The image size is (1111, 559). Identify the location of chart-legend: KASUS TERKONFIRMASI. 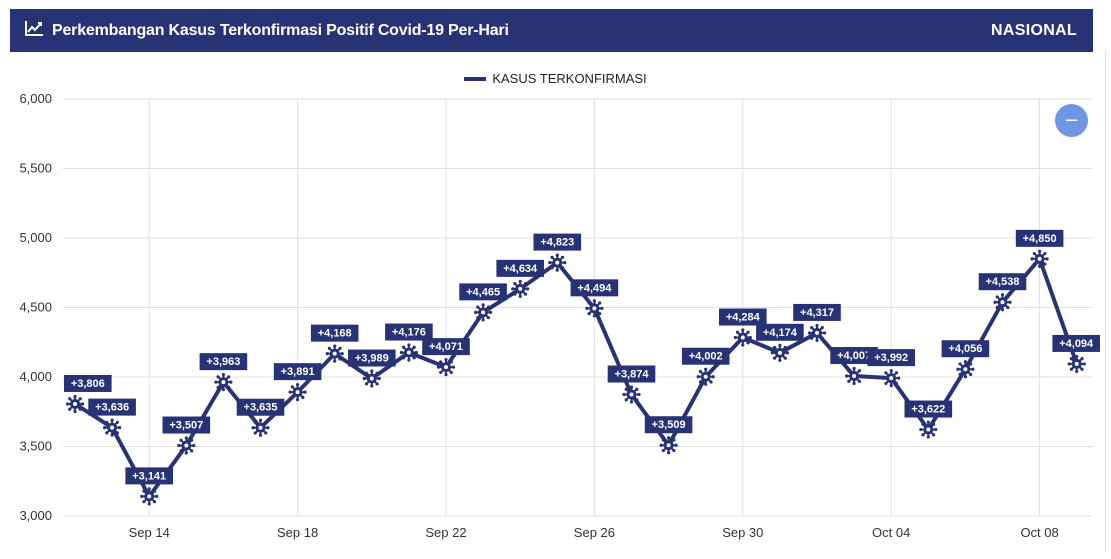
(555, 78).